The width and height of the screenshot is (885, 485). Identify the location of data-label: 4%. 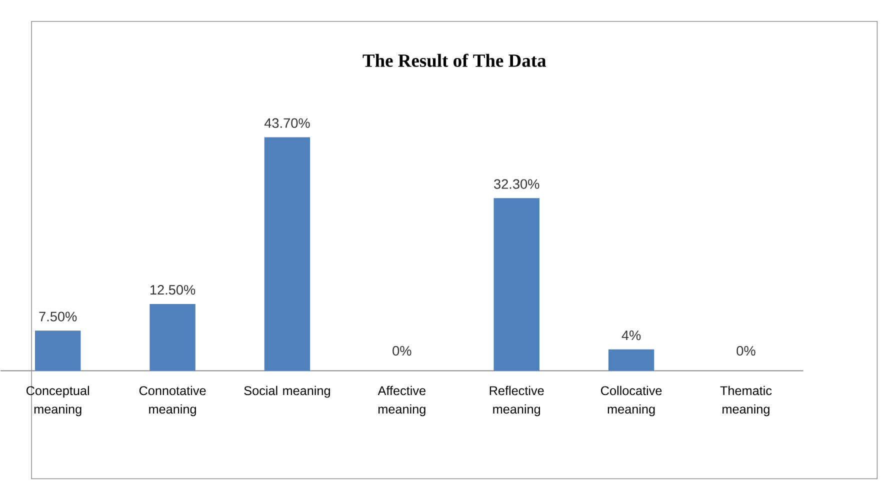
(631, 335).